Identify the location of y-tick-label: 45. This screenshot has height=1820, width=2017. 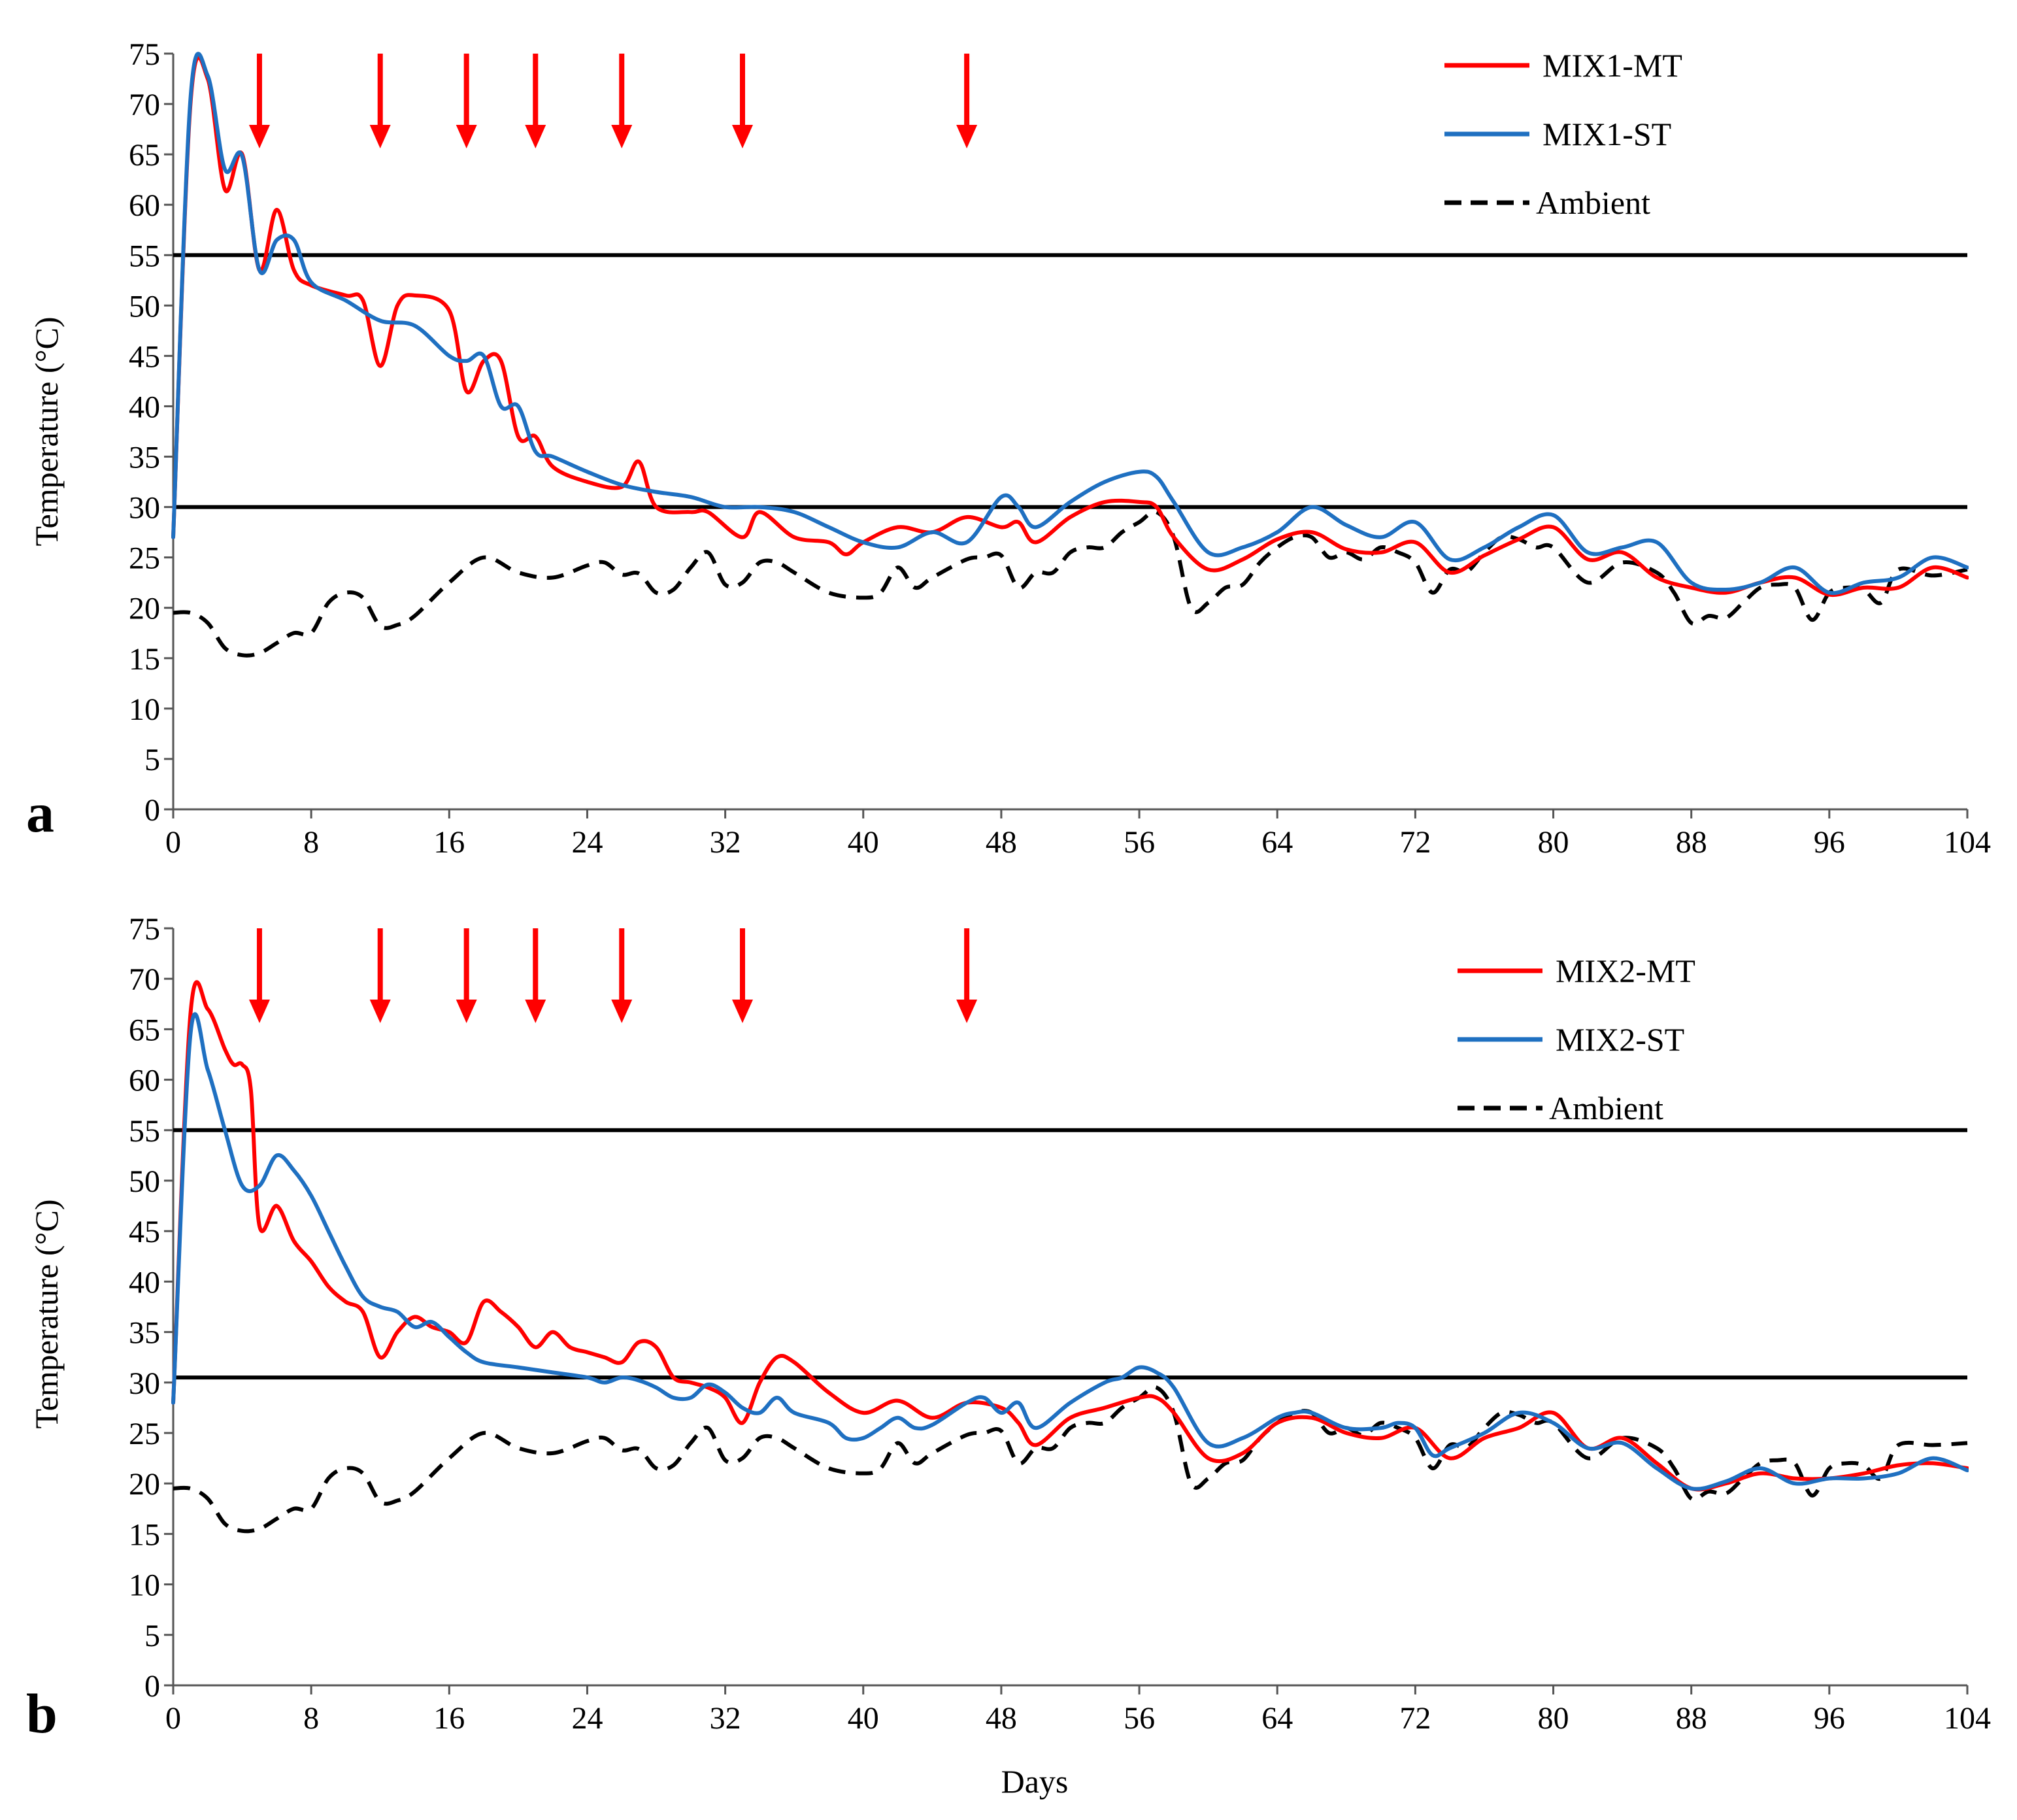
(144, 1232).